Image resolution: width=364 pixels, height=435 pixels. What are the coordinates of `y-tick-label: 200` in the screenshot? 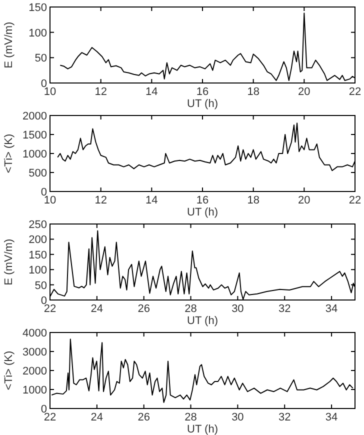 It's located at (37, 240).